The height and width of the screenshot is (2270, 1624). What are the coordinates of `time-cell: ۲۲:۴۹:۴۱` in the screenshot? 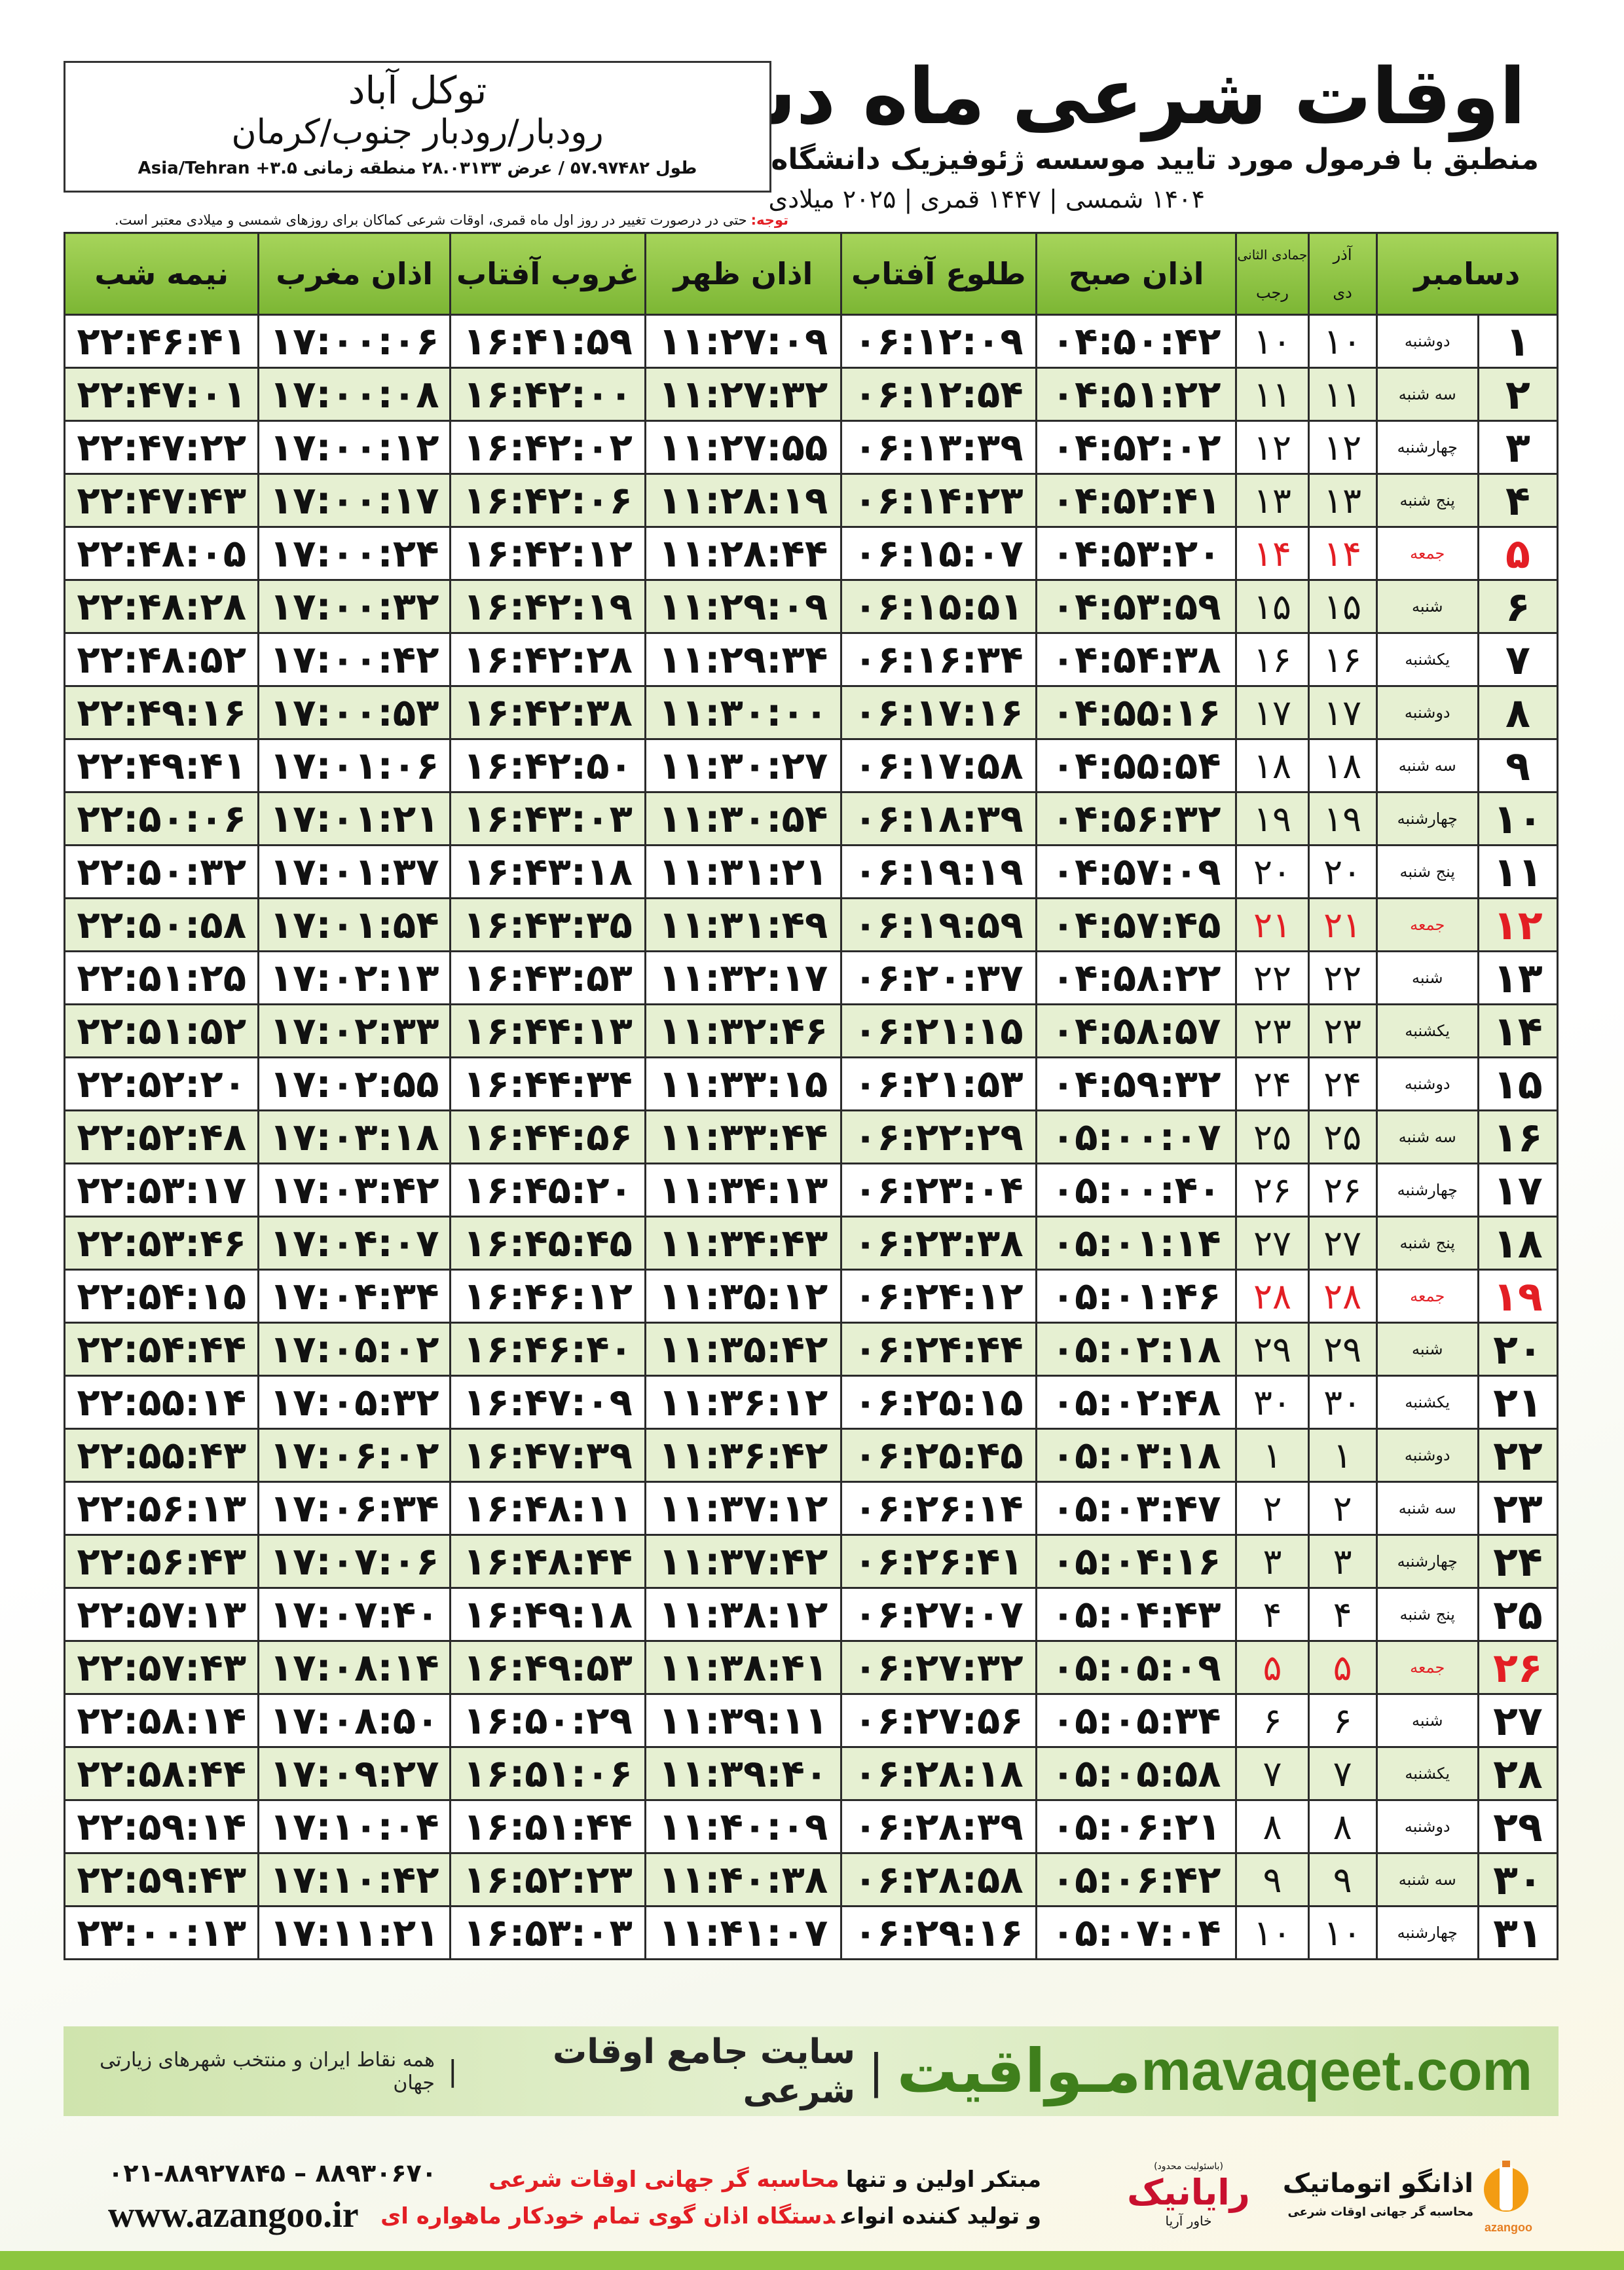 It's located at (161, 765).